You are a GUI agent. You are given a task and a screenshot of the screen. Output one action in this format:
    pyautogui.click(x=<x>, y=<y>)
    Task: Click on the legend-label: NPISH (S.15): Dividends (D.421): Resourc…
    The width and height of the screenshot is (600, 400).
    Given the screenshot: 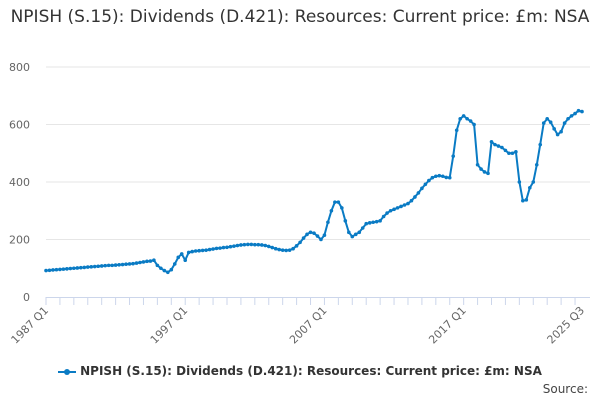 What is the action you would take?
    pyautogui.click(x=311, y=371)
    